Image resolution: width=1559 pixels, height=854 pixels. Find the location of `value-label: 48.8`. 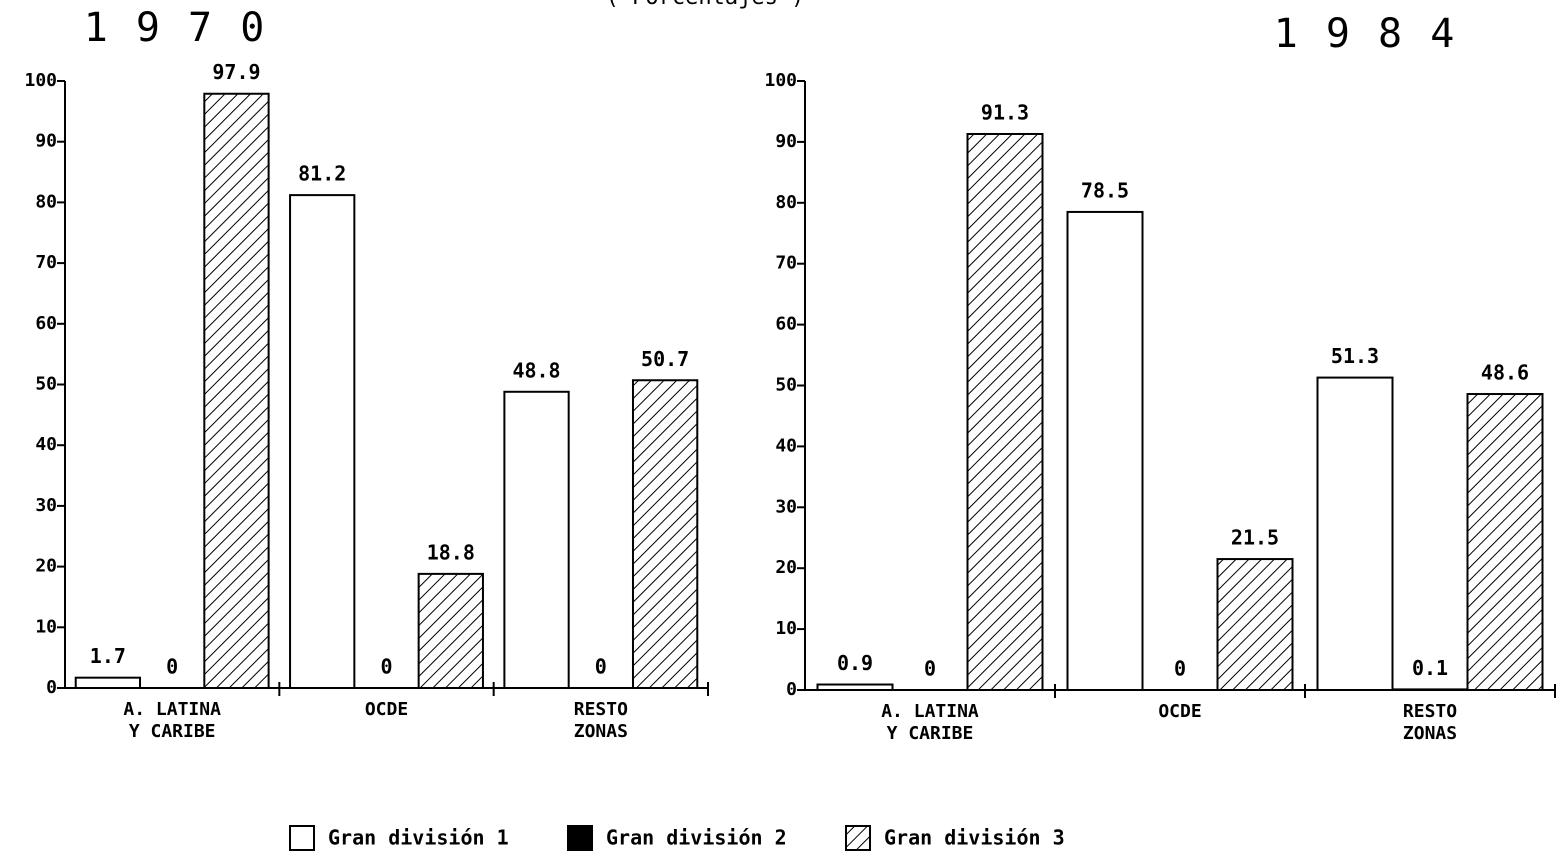

value-label: 48.8 is located at coordinates (536, 370).